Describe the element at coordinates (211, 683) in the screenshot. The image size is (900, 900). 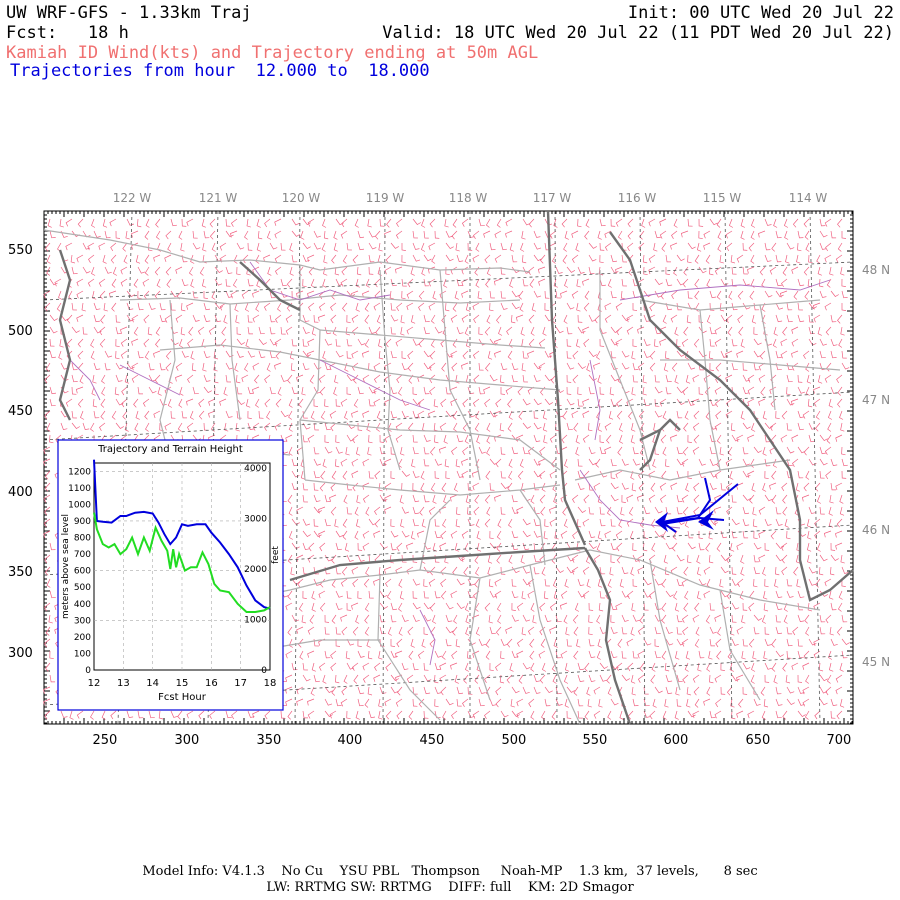
I see `inset-x-tick-label: 16` at that location.